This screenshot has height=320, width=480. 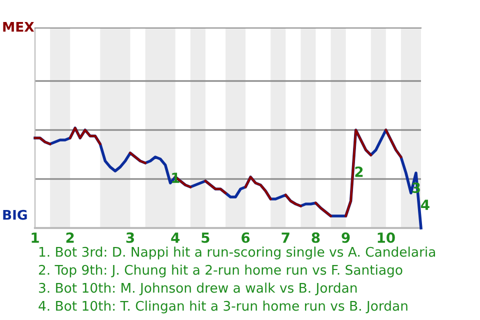 I want to click on x-tick-label: 3, so click(x=130, y=237).